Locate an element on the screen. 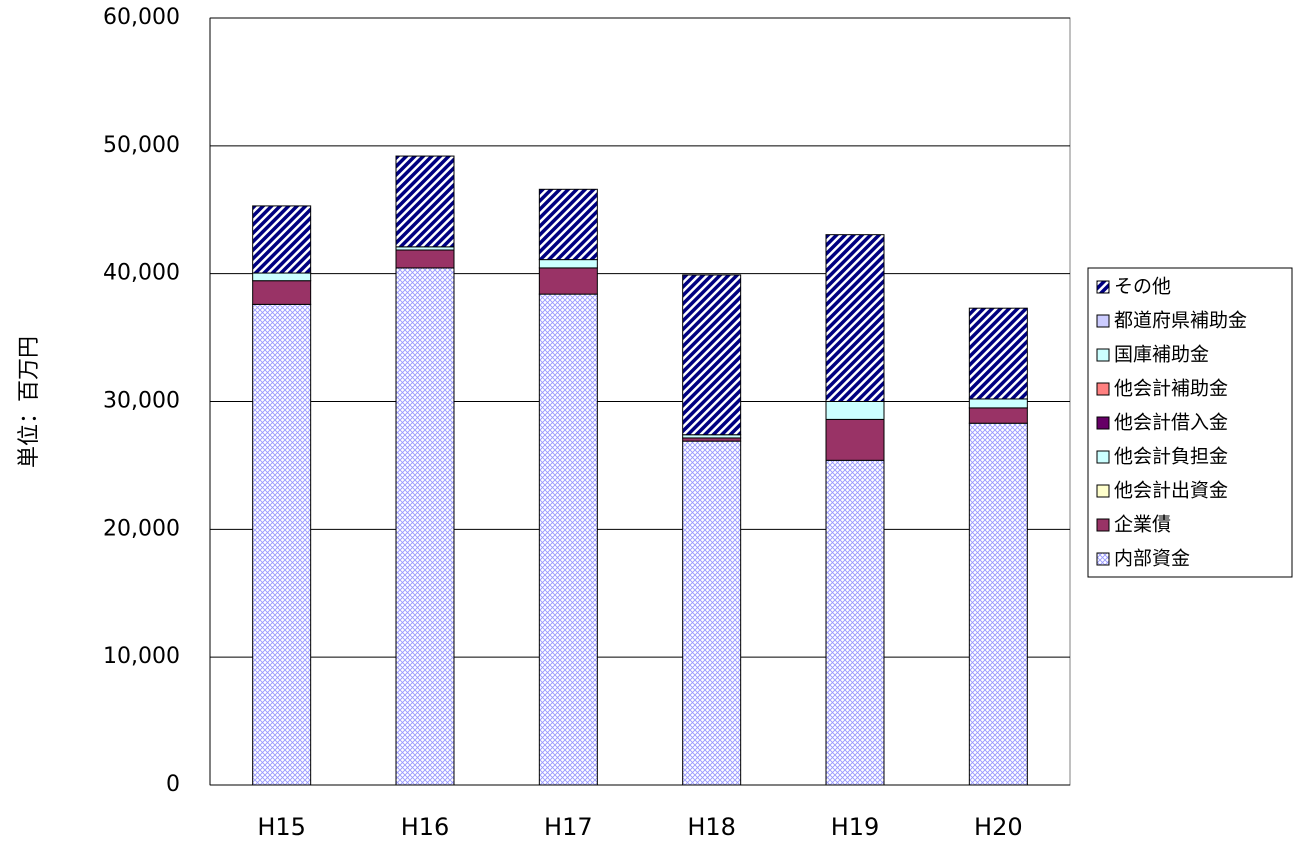 The width and height of the screenshot is (1298, 864). legend-label: 他会計借入金 is located at coordinates (1171, 423).